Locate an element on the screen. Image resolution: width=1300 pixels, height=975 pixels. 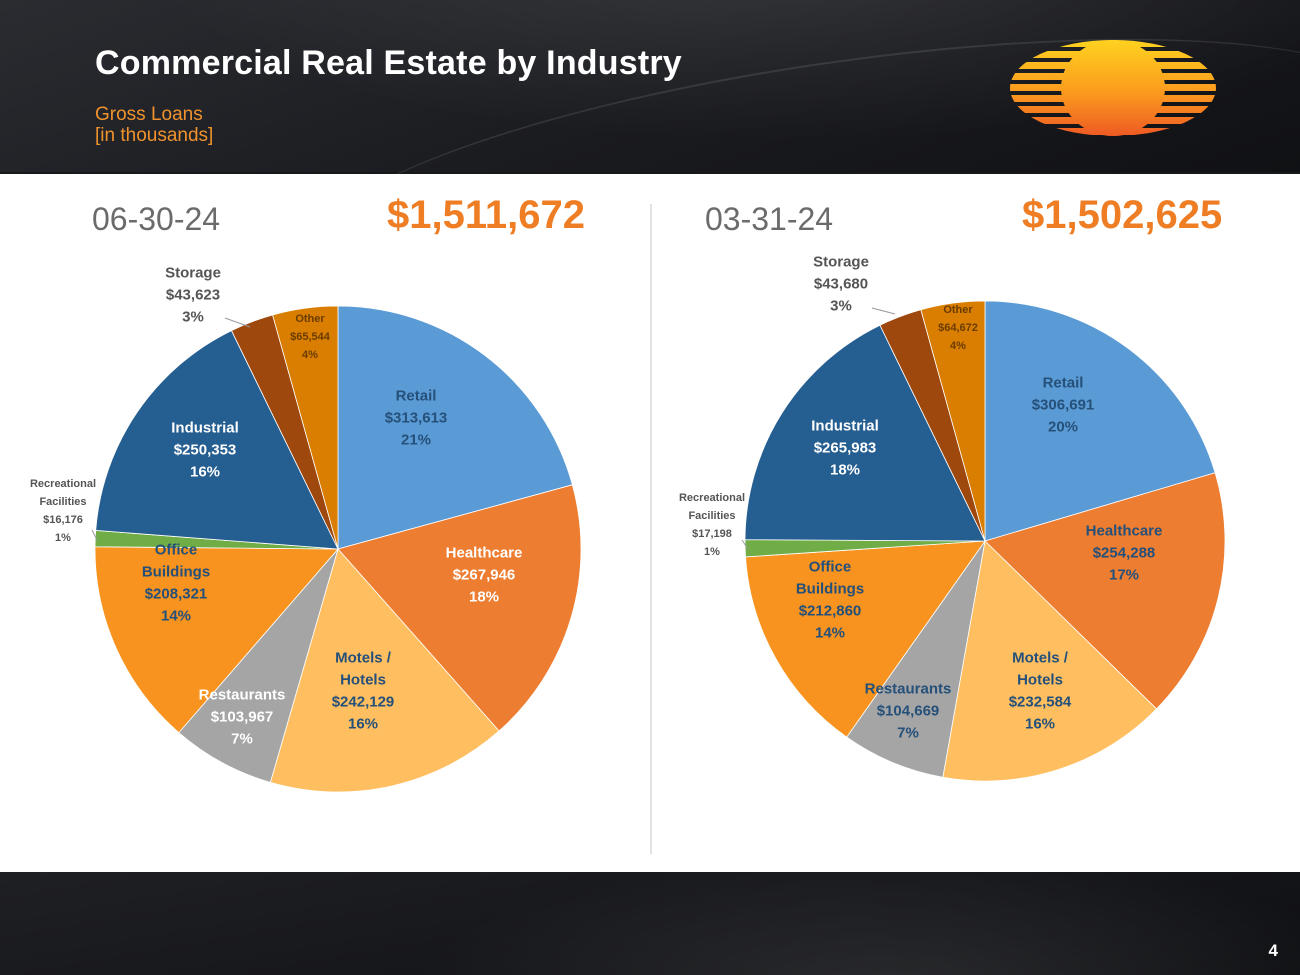
data-label-restaurants: Restaurants $103,967 7% is located at coordinates (242, 716).